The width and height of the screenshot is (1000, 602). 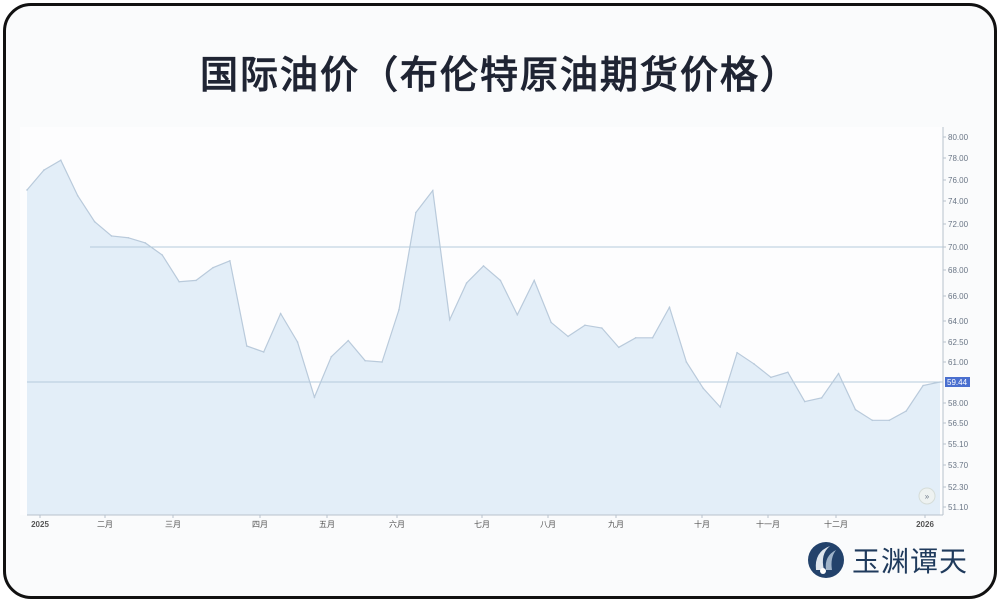 I want to click on logo-emblem-icon, so click(x=826, y=560).